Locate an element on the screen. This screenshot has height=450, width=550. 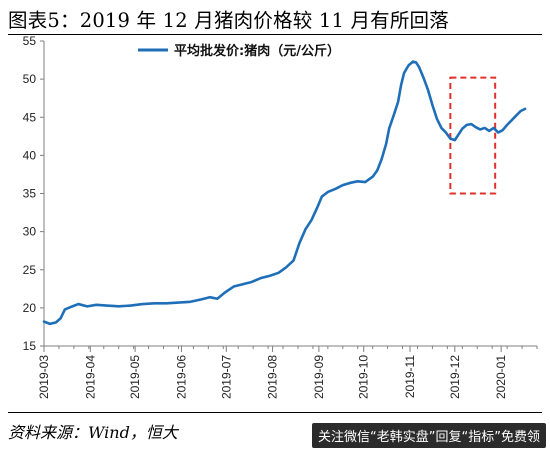
x-tick-label: 2019-09 is located at coordinates (319, 377).